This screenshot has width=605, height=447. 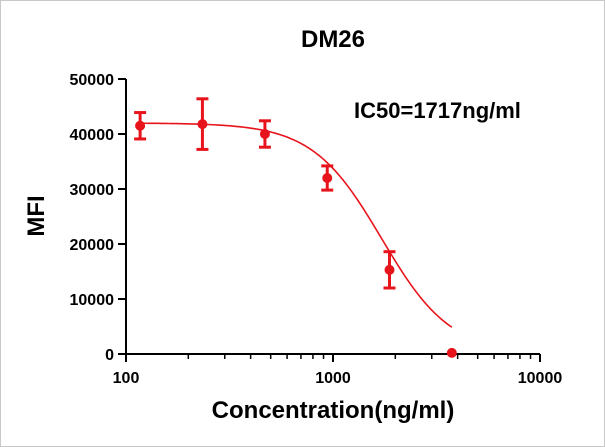 What do you see at coordinates (36, 215) in the screenshot?
I see `y-axis-label: MFI` at bounding box center [36, 215].